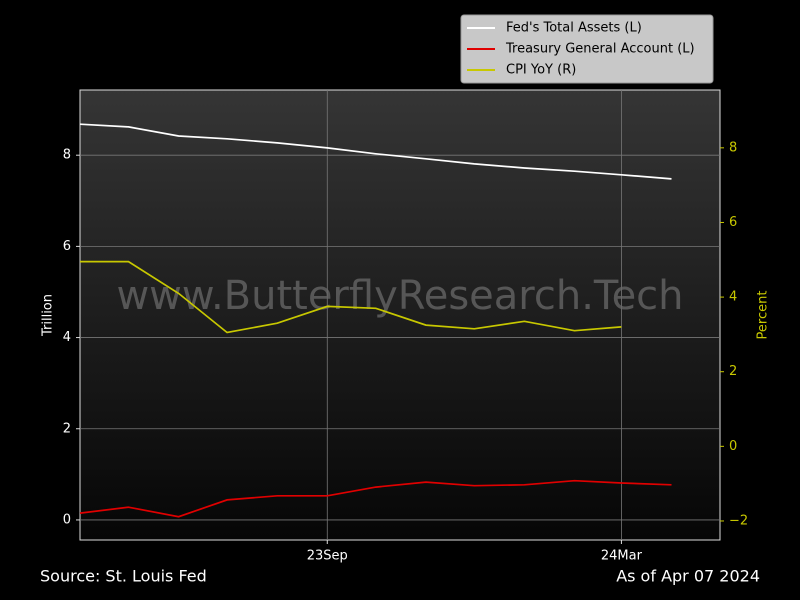  What do you see at coordinates (733, 222) in the screenshot?
I see `y2-tick-label: 6` at bounding box center [733, 222].